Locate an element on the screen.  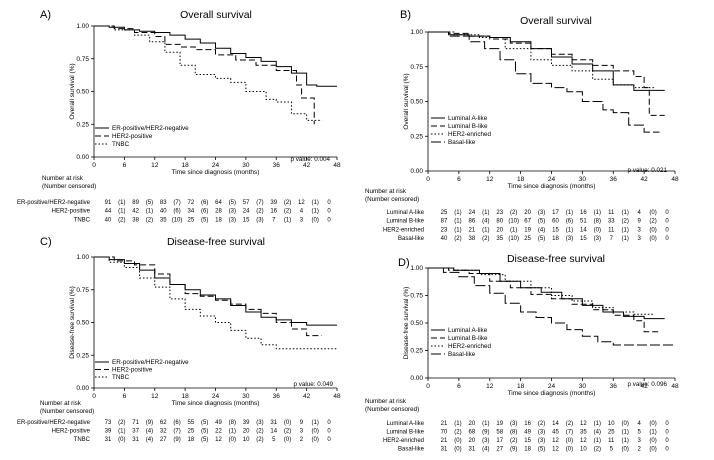
panel-3-risk-cell: 37 is located at coordinates (135, 432).